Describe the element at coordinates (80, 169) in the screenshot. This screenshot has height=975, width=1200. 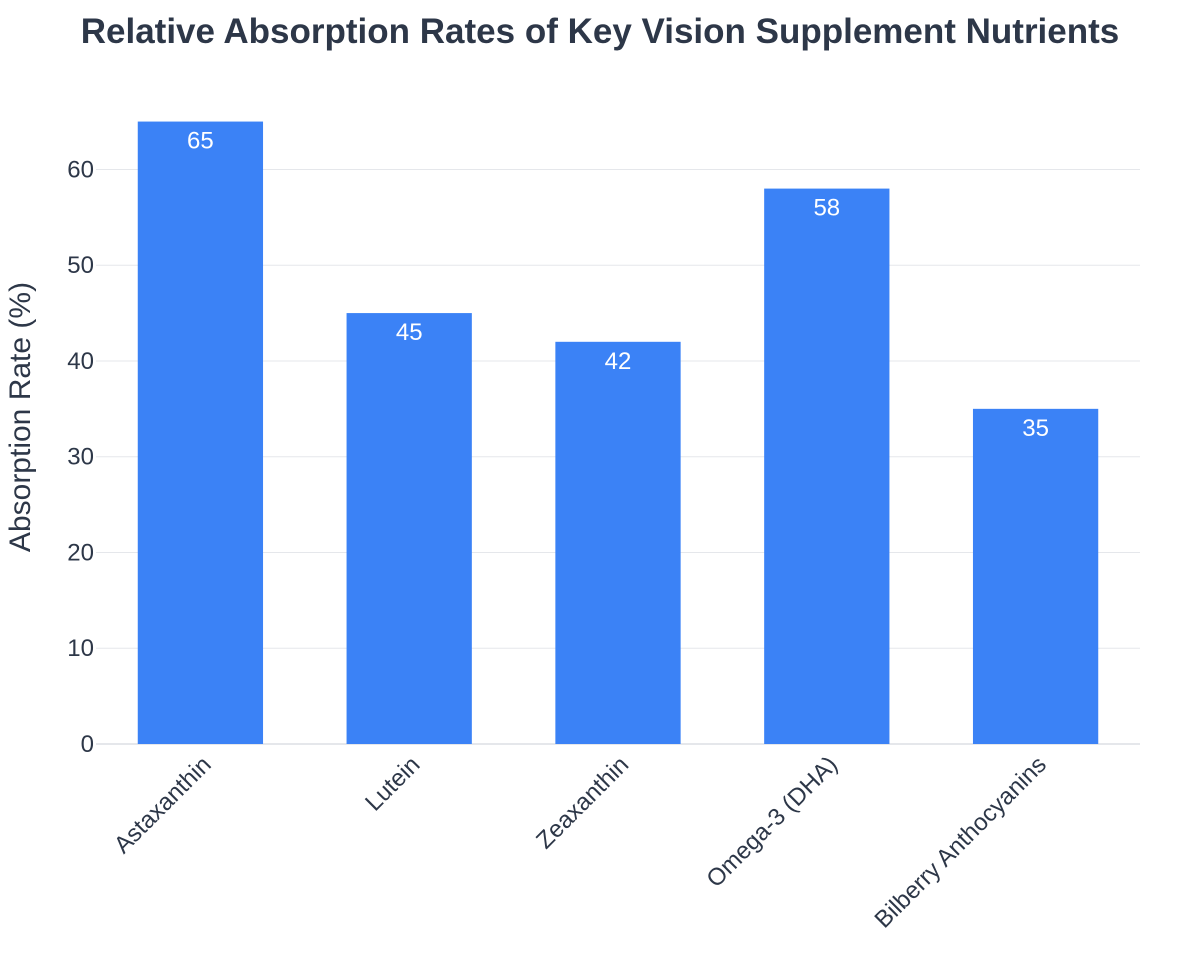
I see `y-tick-label: 60` at that location.